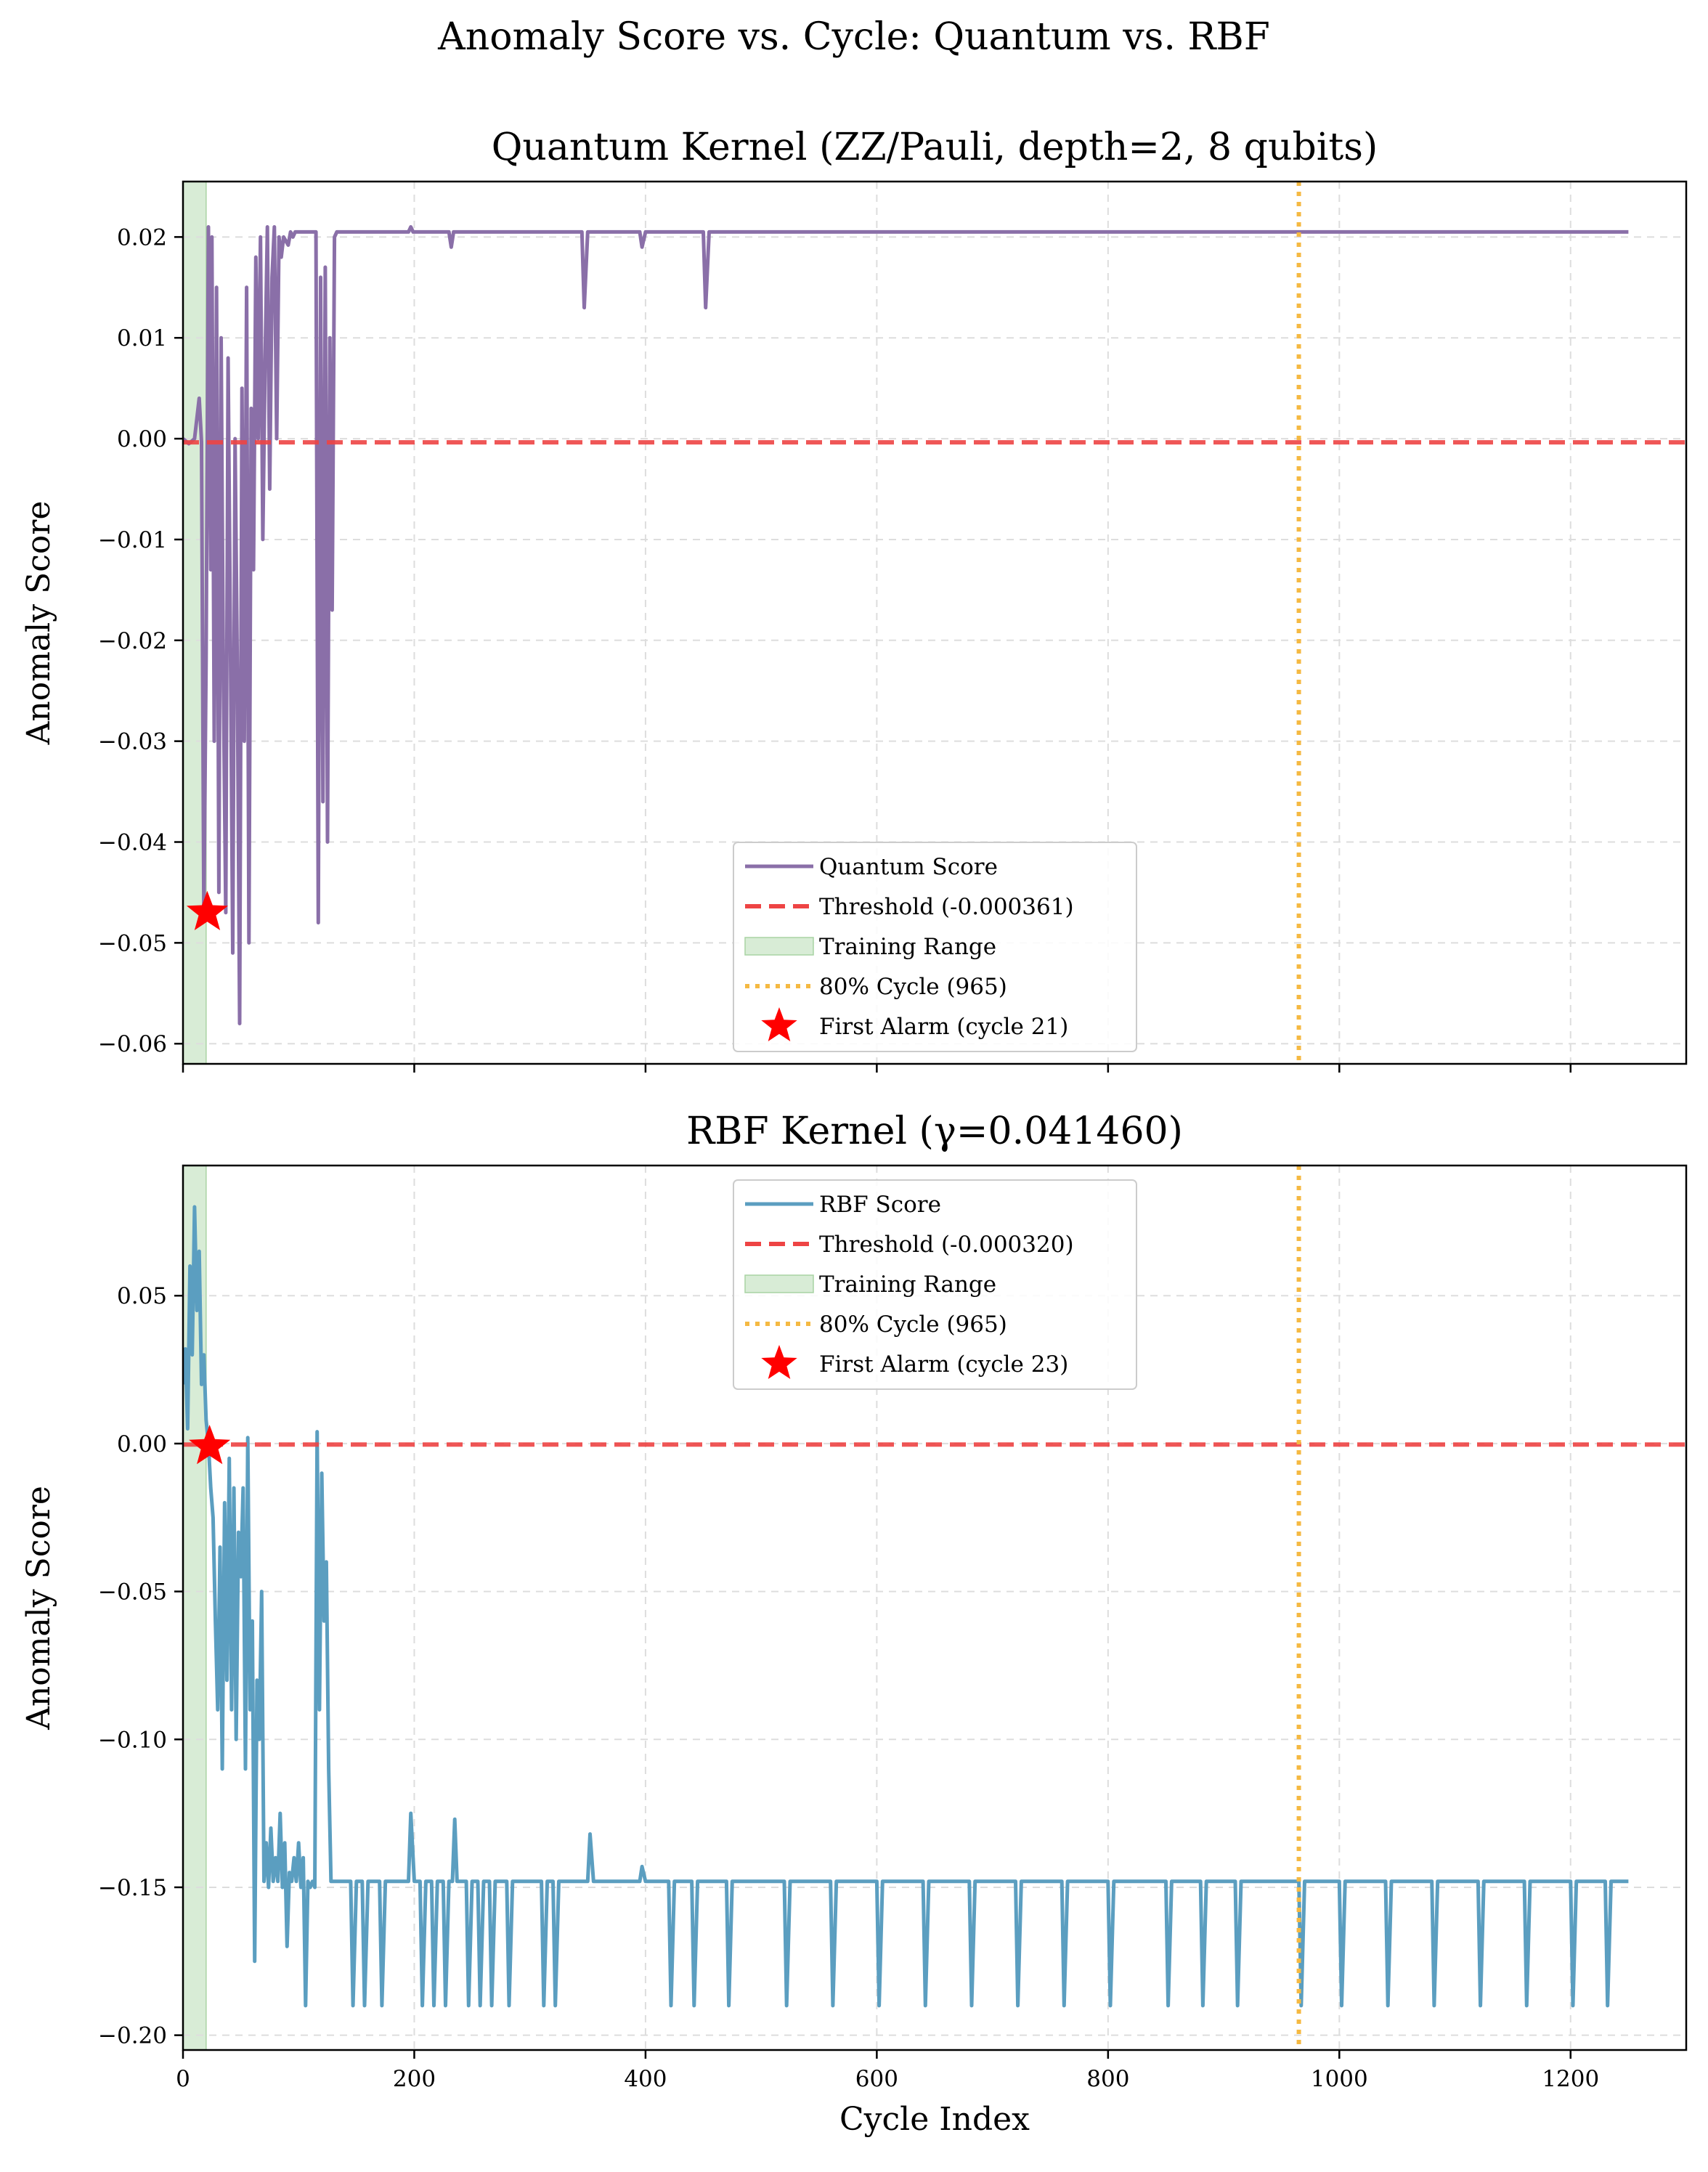 This screenshot has height=2172, width=1708. Describe the element at coordinates (946, 907) in the screenshot. I see `quantum-legend-threshold-label: Threshold (-0.000361)` at that location.